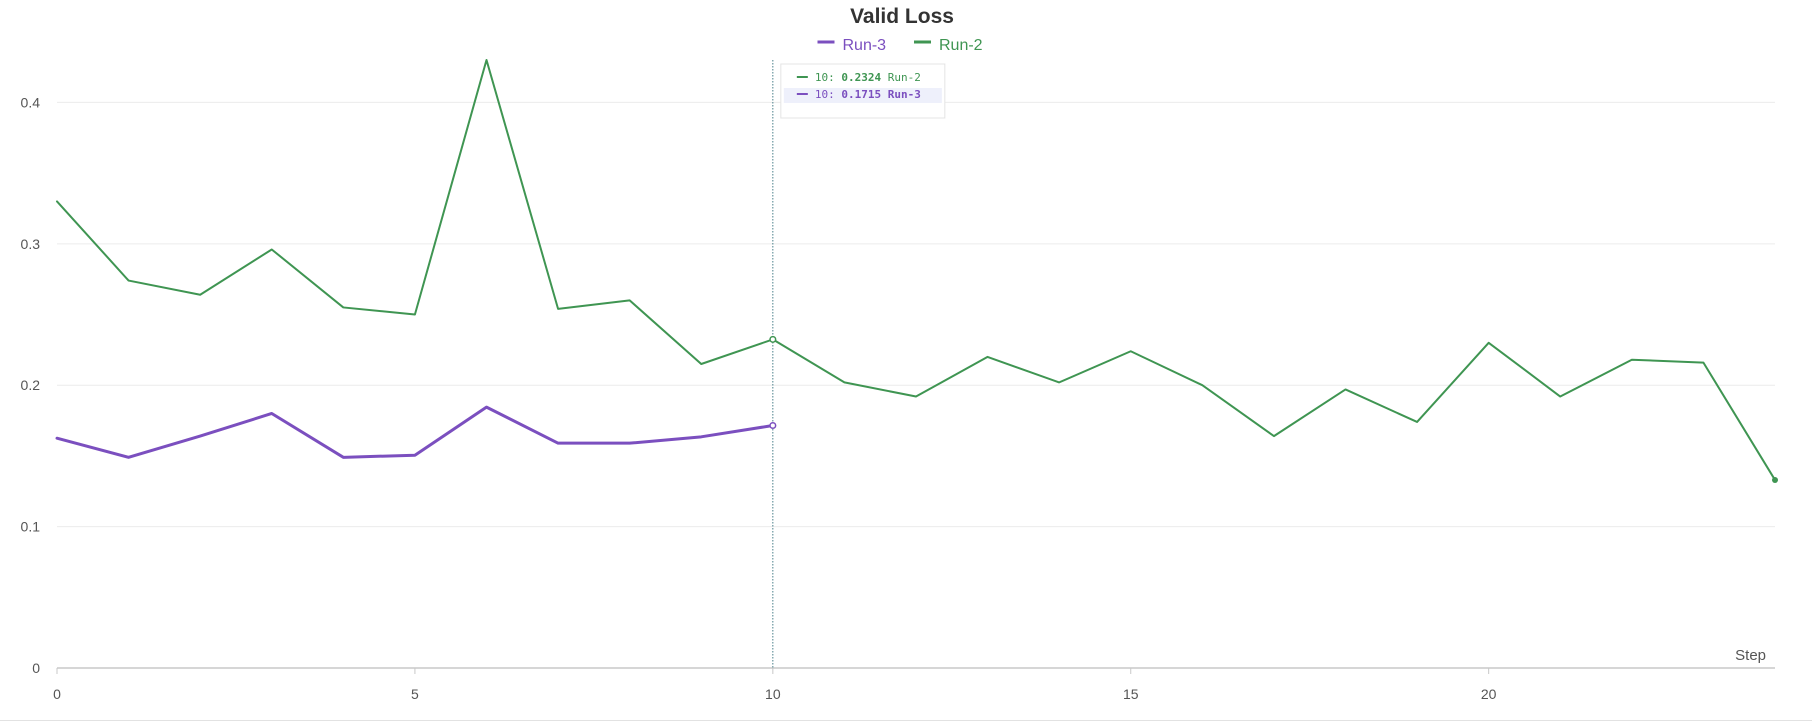  Describe the element at coordinates (415, 694) in the screenshot. I see `x-tick-label: 5` at that location.